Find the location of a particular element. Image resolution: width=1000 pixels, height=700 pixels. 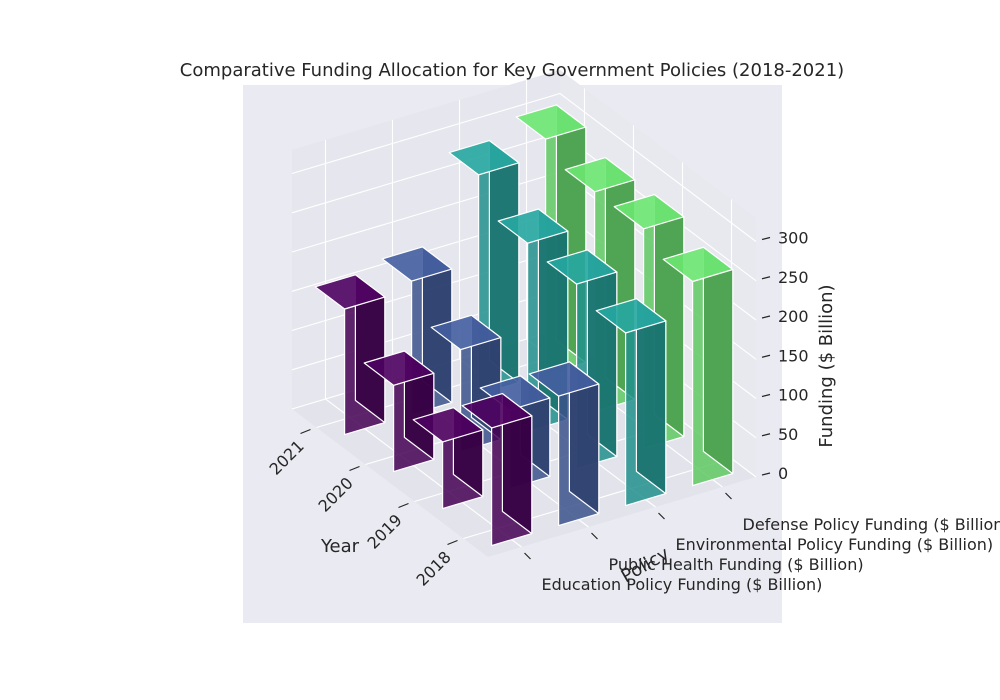

z-tick-label: 50 is located at coordinates (788, 434).